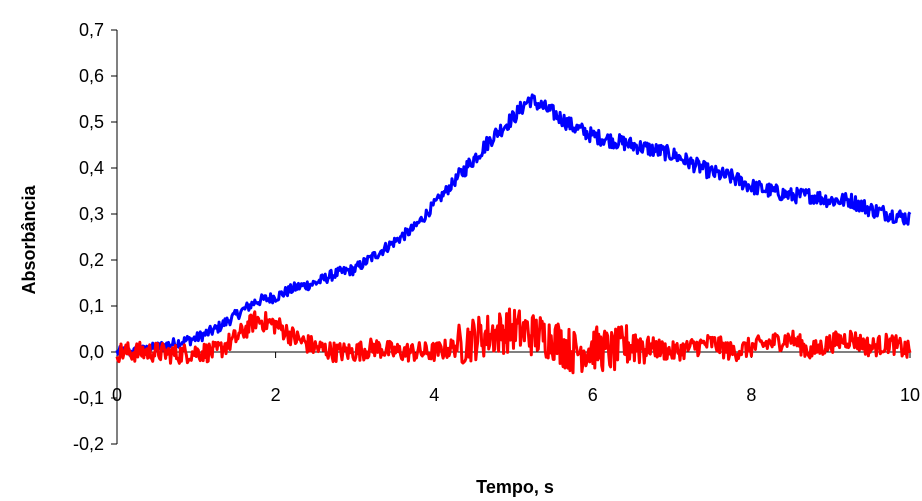 This screenshot has width=922, height=501. What do you see at coordinates (910, 395) in the screenshot?
I see `x-tick-label: 10` at bounding box center [910, 395].